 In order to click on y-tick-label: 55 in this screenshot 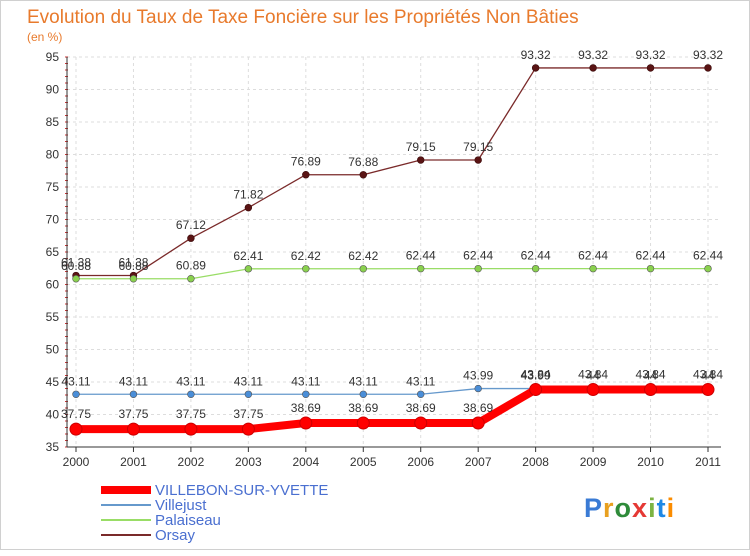, I will do `click(53, 317)`.